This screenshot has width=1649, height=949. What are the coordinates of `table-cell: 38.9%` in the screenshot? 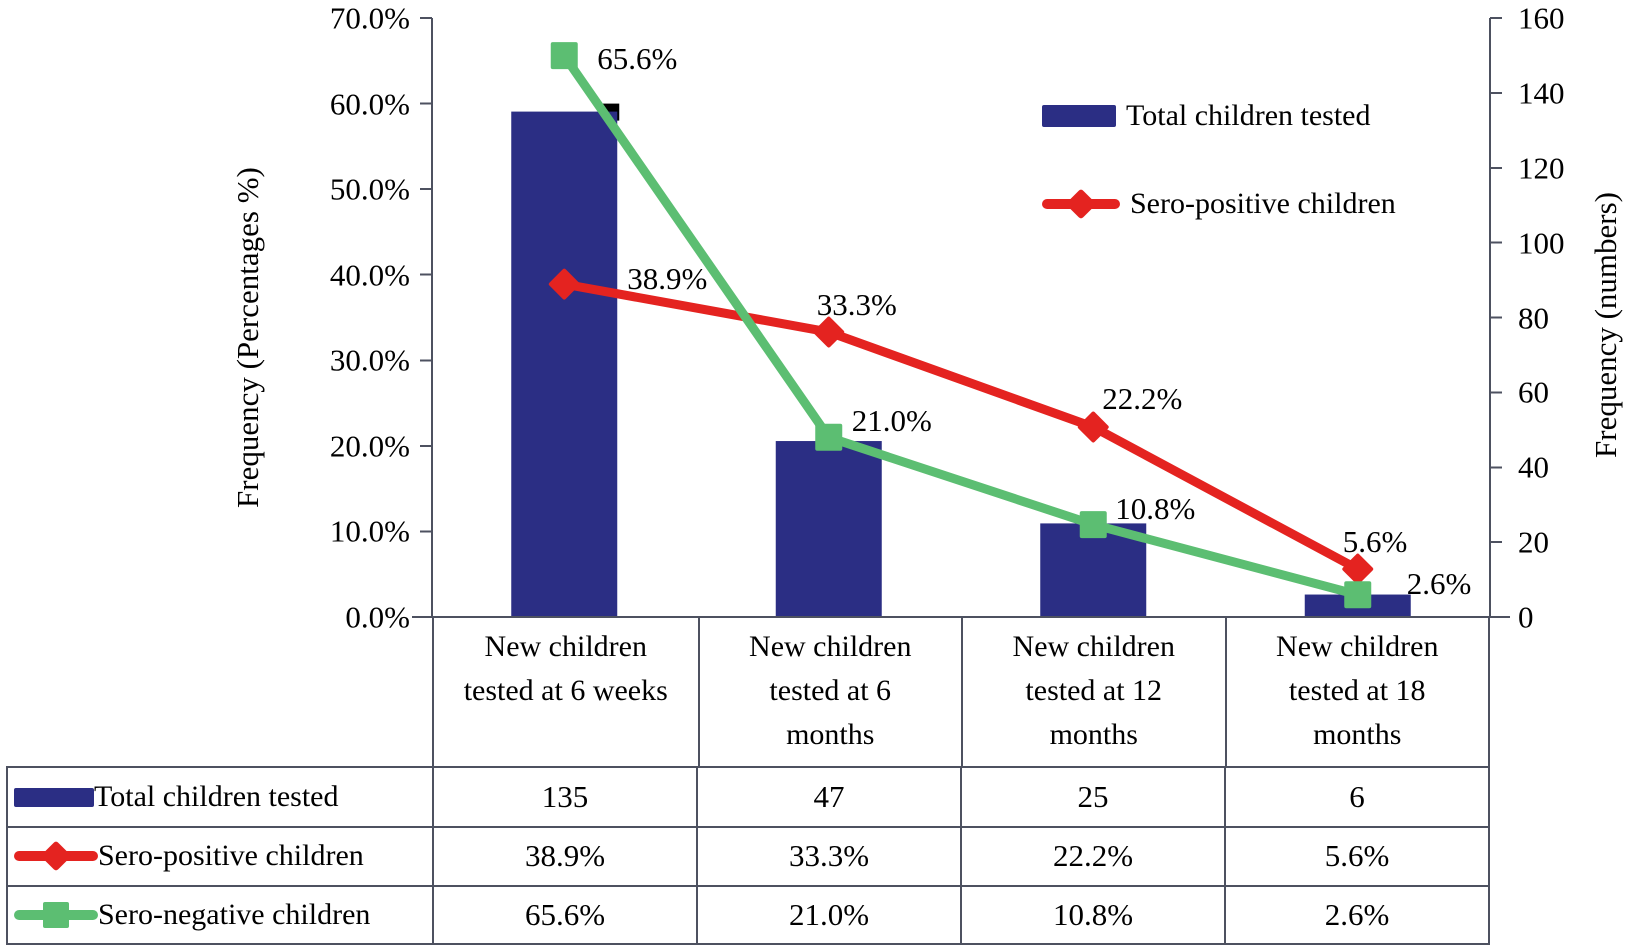 It's located at (564, 855).